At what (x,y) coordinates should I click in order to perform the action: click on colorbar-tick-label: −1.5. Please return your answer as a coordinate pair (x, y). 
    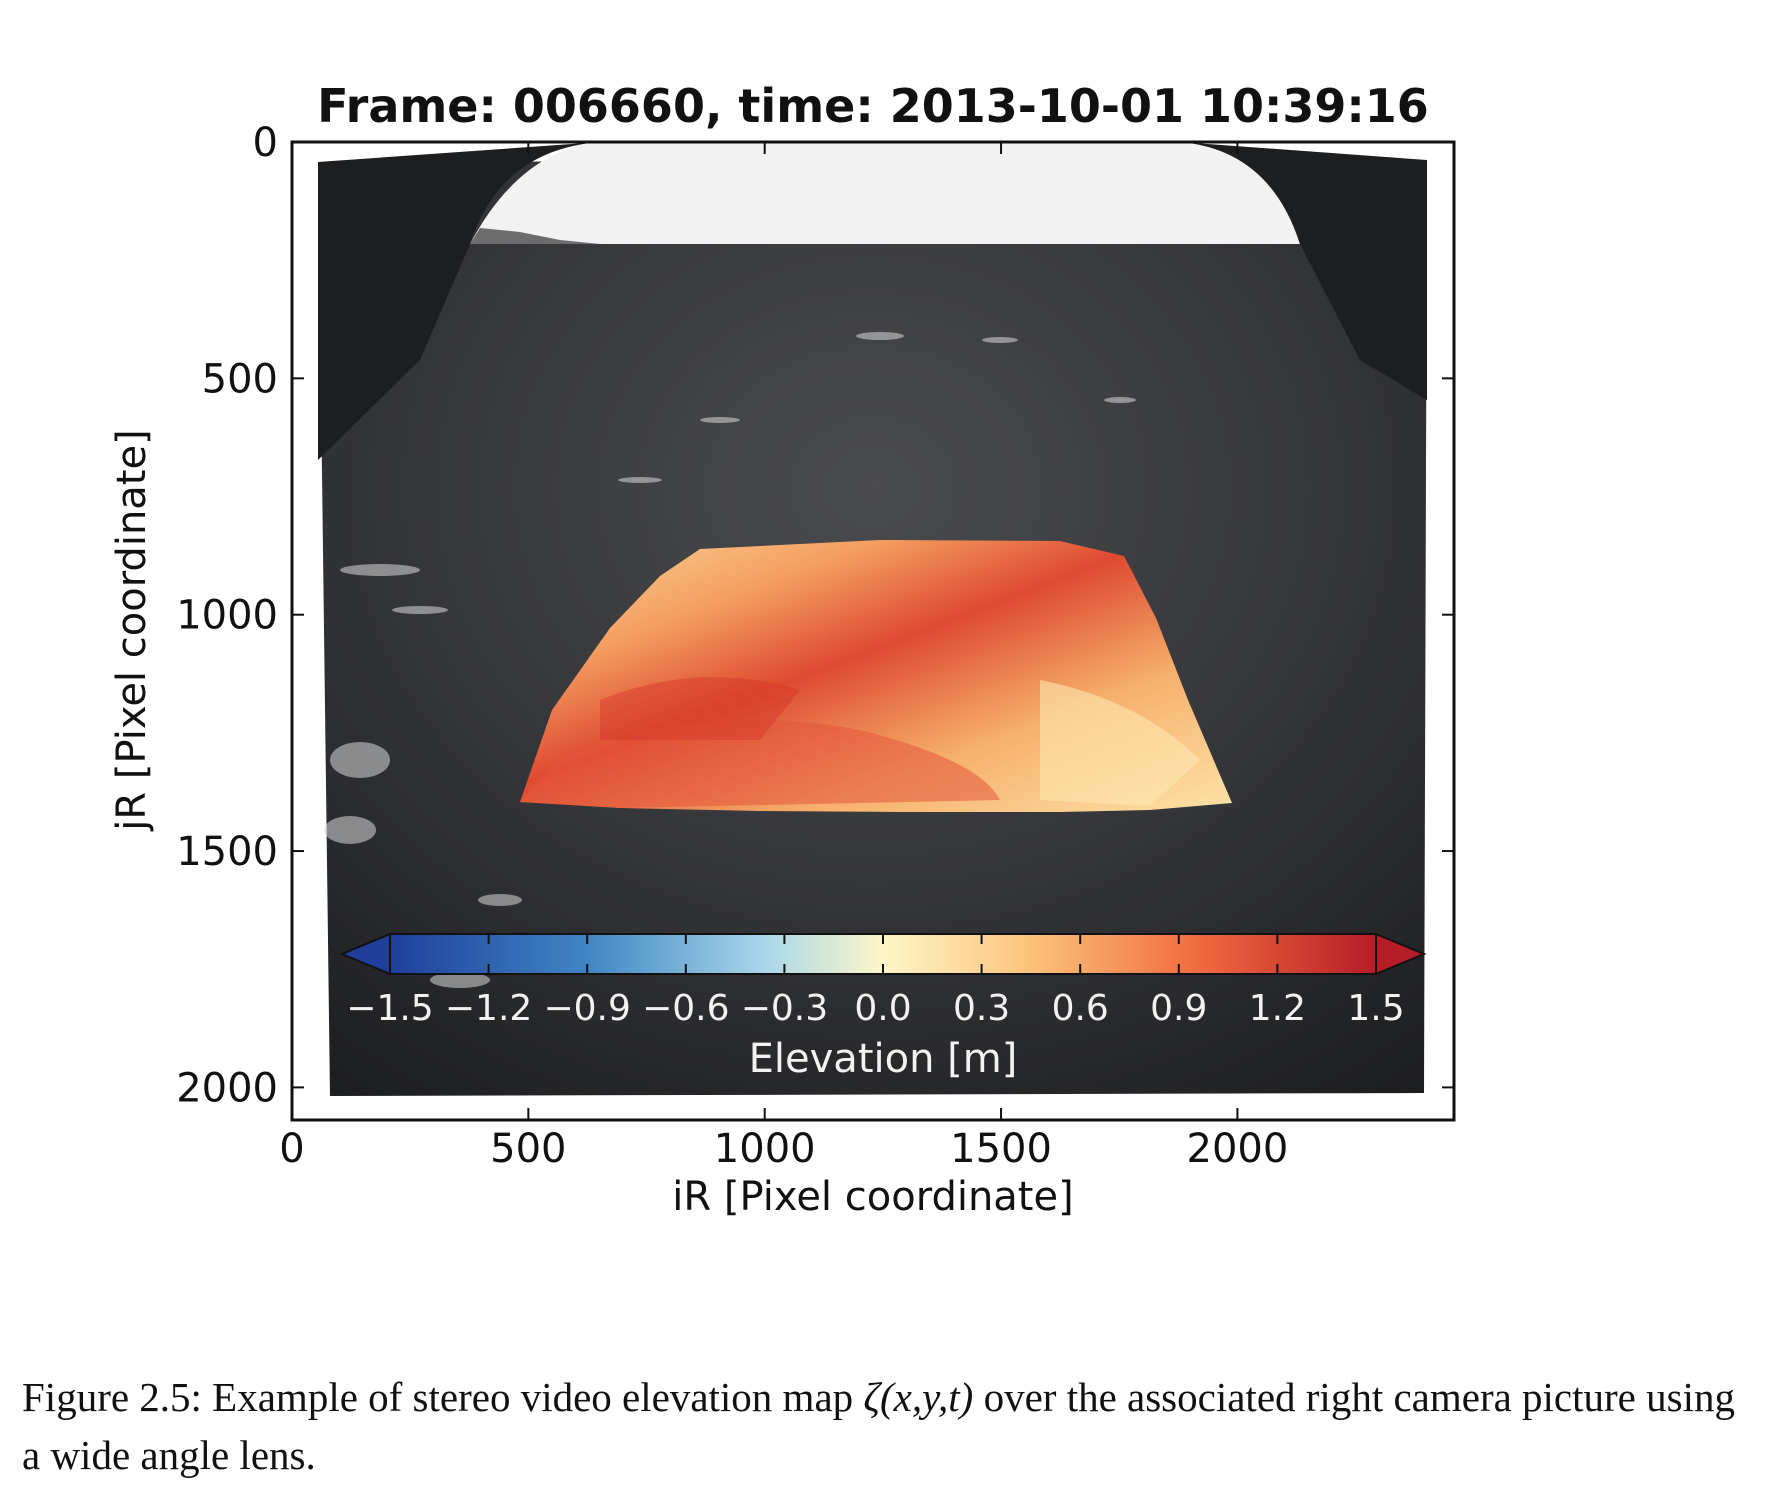
    Looking at the image, I should click on (389, 1008).